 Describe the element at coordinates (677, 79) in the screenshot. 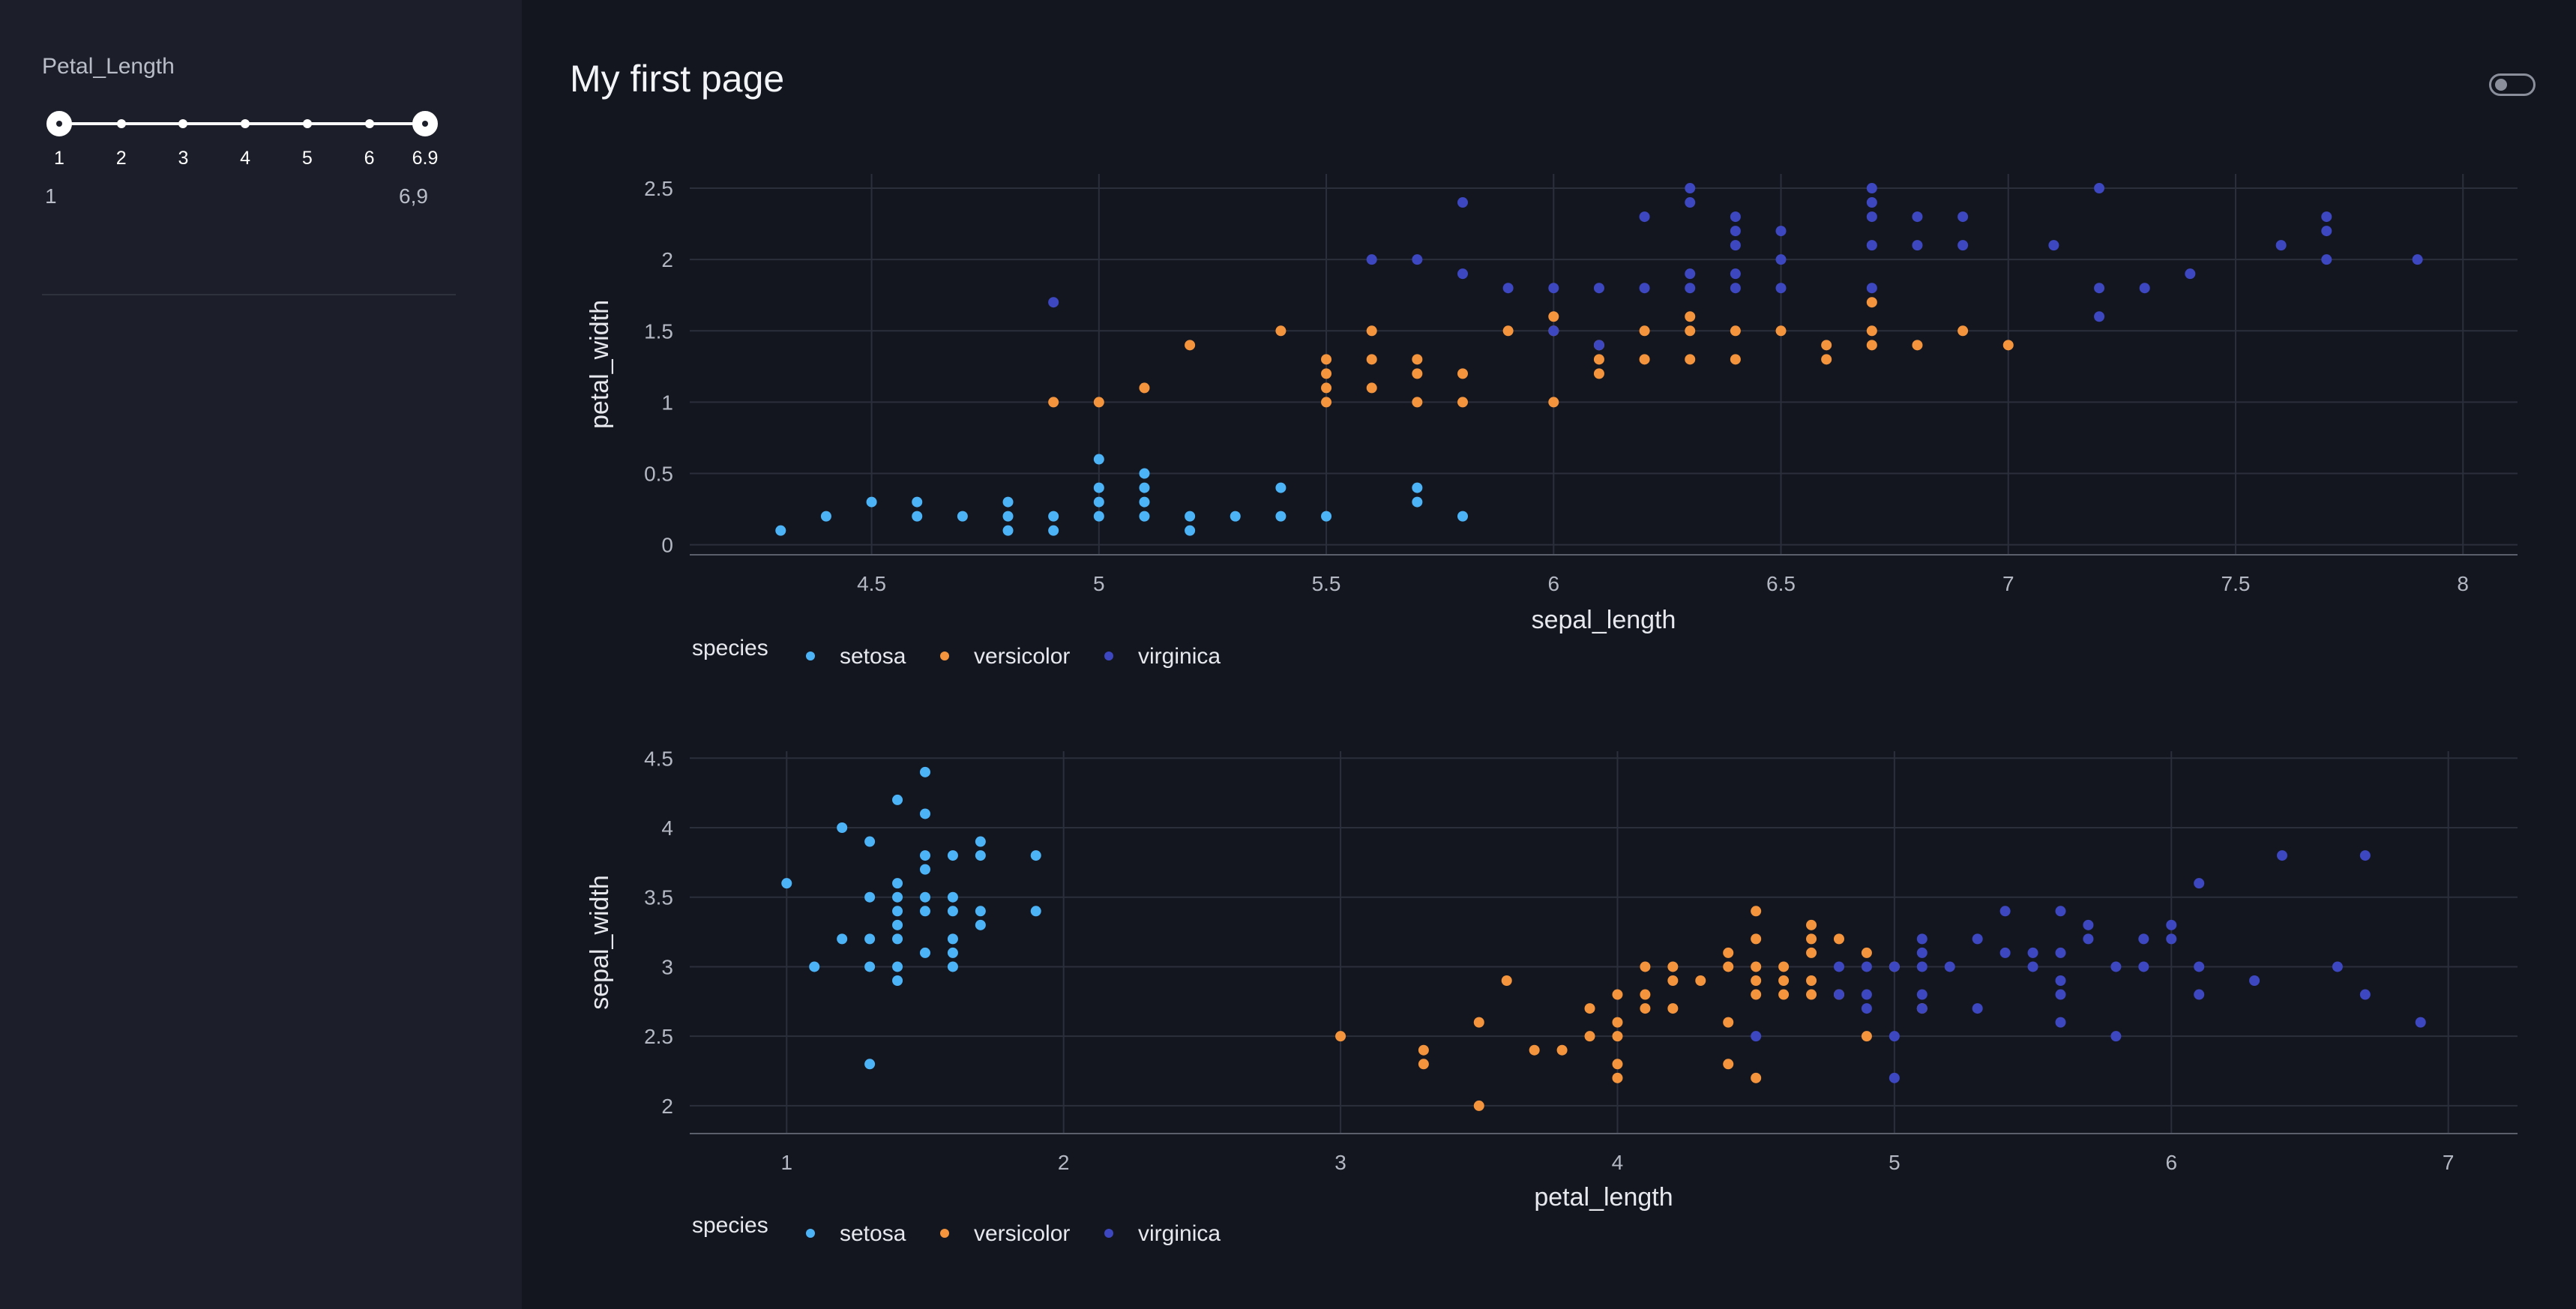

I see `page-title: My first page` at that location.